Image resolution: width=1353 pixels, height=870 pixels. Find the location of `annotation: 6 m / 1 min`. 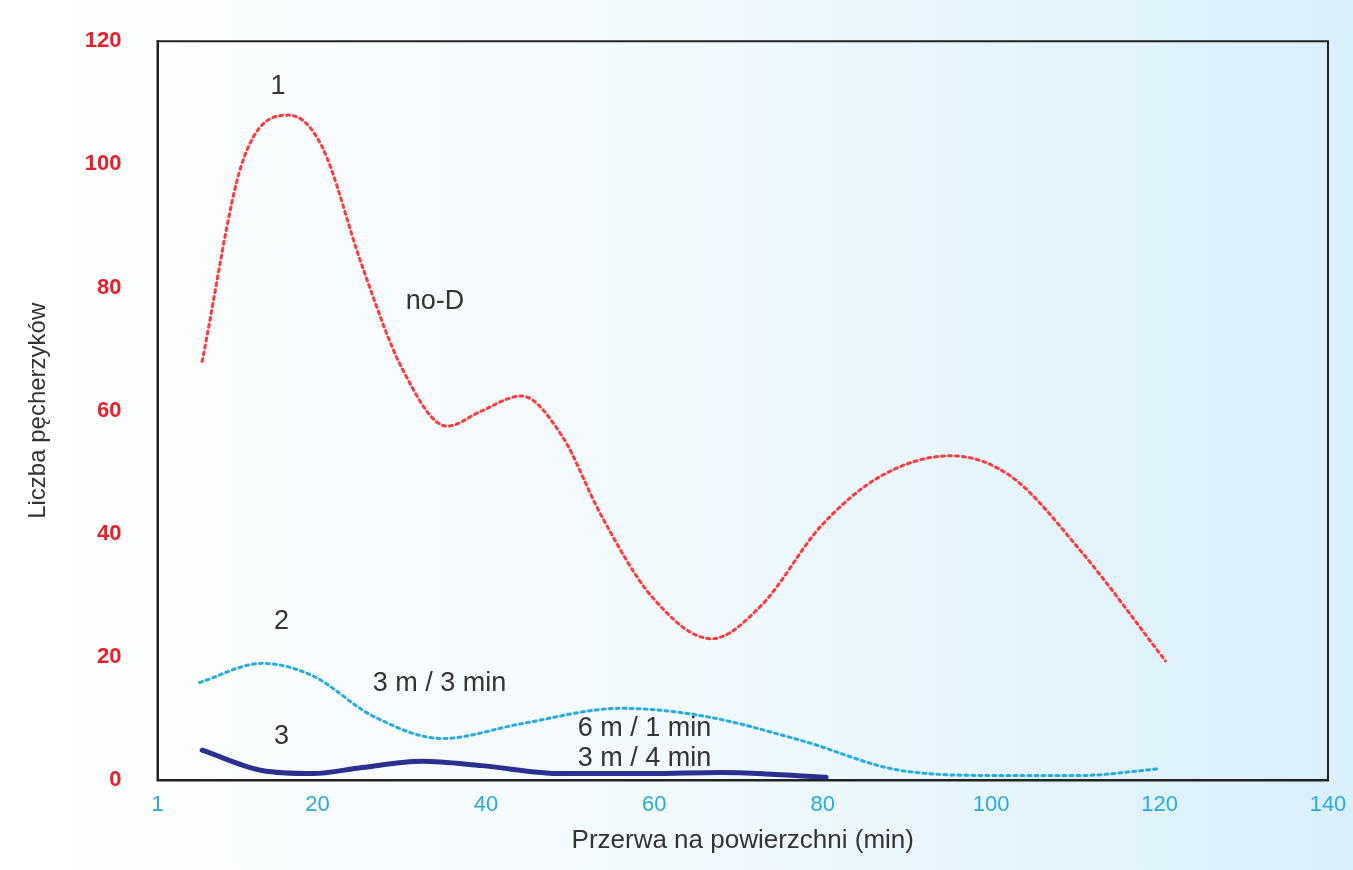

annotation: 6 m / 1 min is located at coordinates (644, 727).